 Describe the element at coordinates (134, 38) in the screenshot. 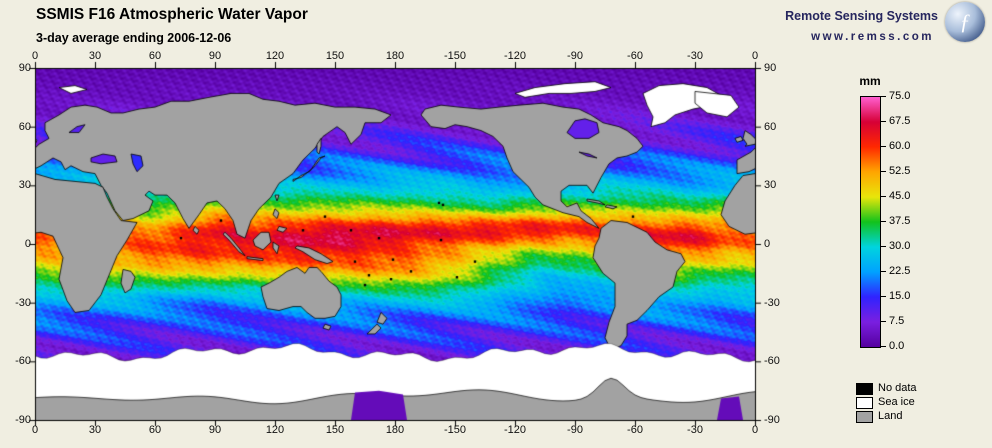

I see `page-subtitle: 3-day average ending 2006-12-06` at that location.